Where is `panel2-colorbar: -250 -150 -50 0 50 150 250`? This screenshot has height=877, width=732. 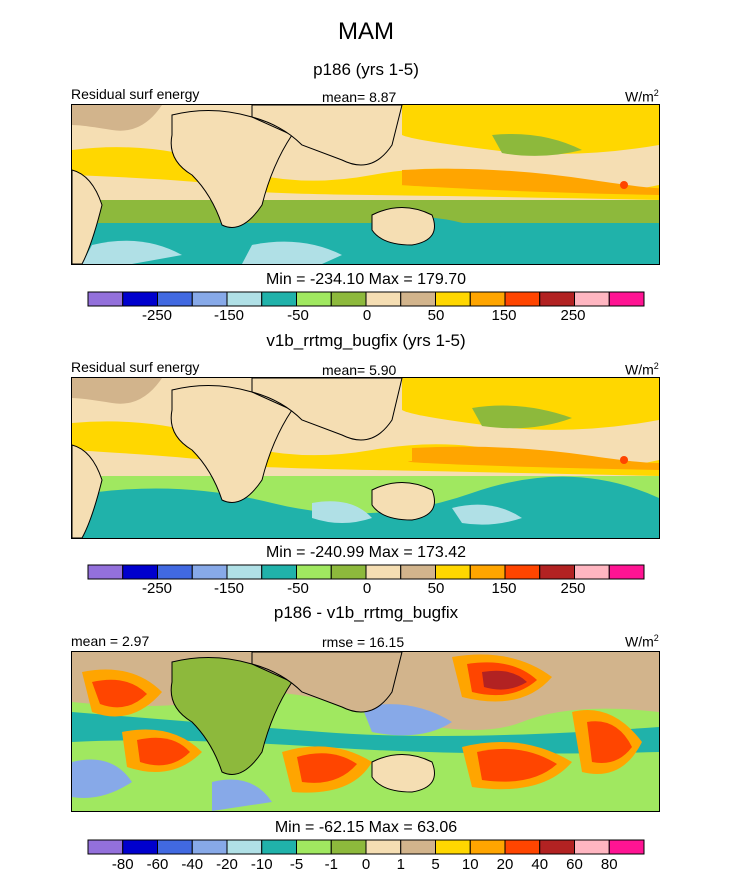 panel2-colorbar: -250 -150 -50 0 50 150 250 is located at coordinates (366, 580).